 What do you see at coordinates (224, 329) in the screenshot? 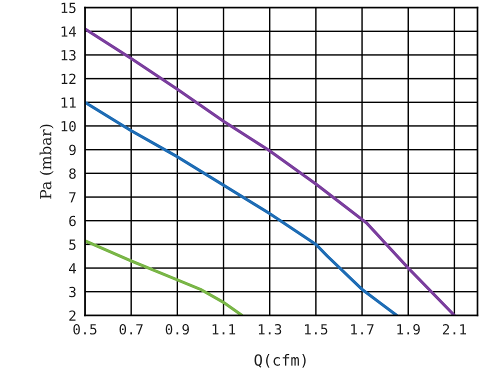
I see `x-tick-label: 1.1` at bounding box center [224, 329].